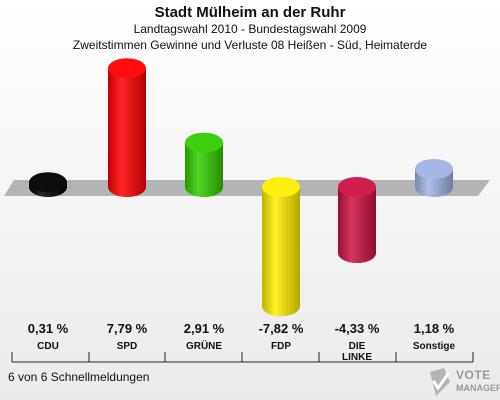  What do you see at coordinates (204, 164) in the screenshot?
I see `bar-grüne` at bounding box center [204, 164].